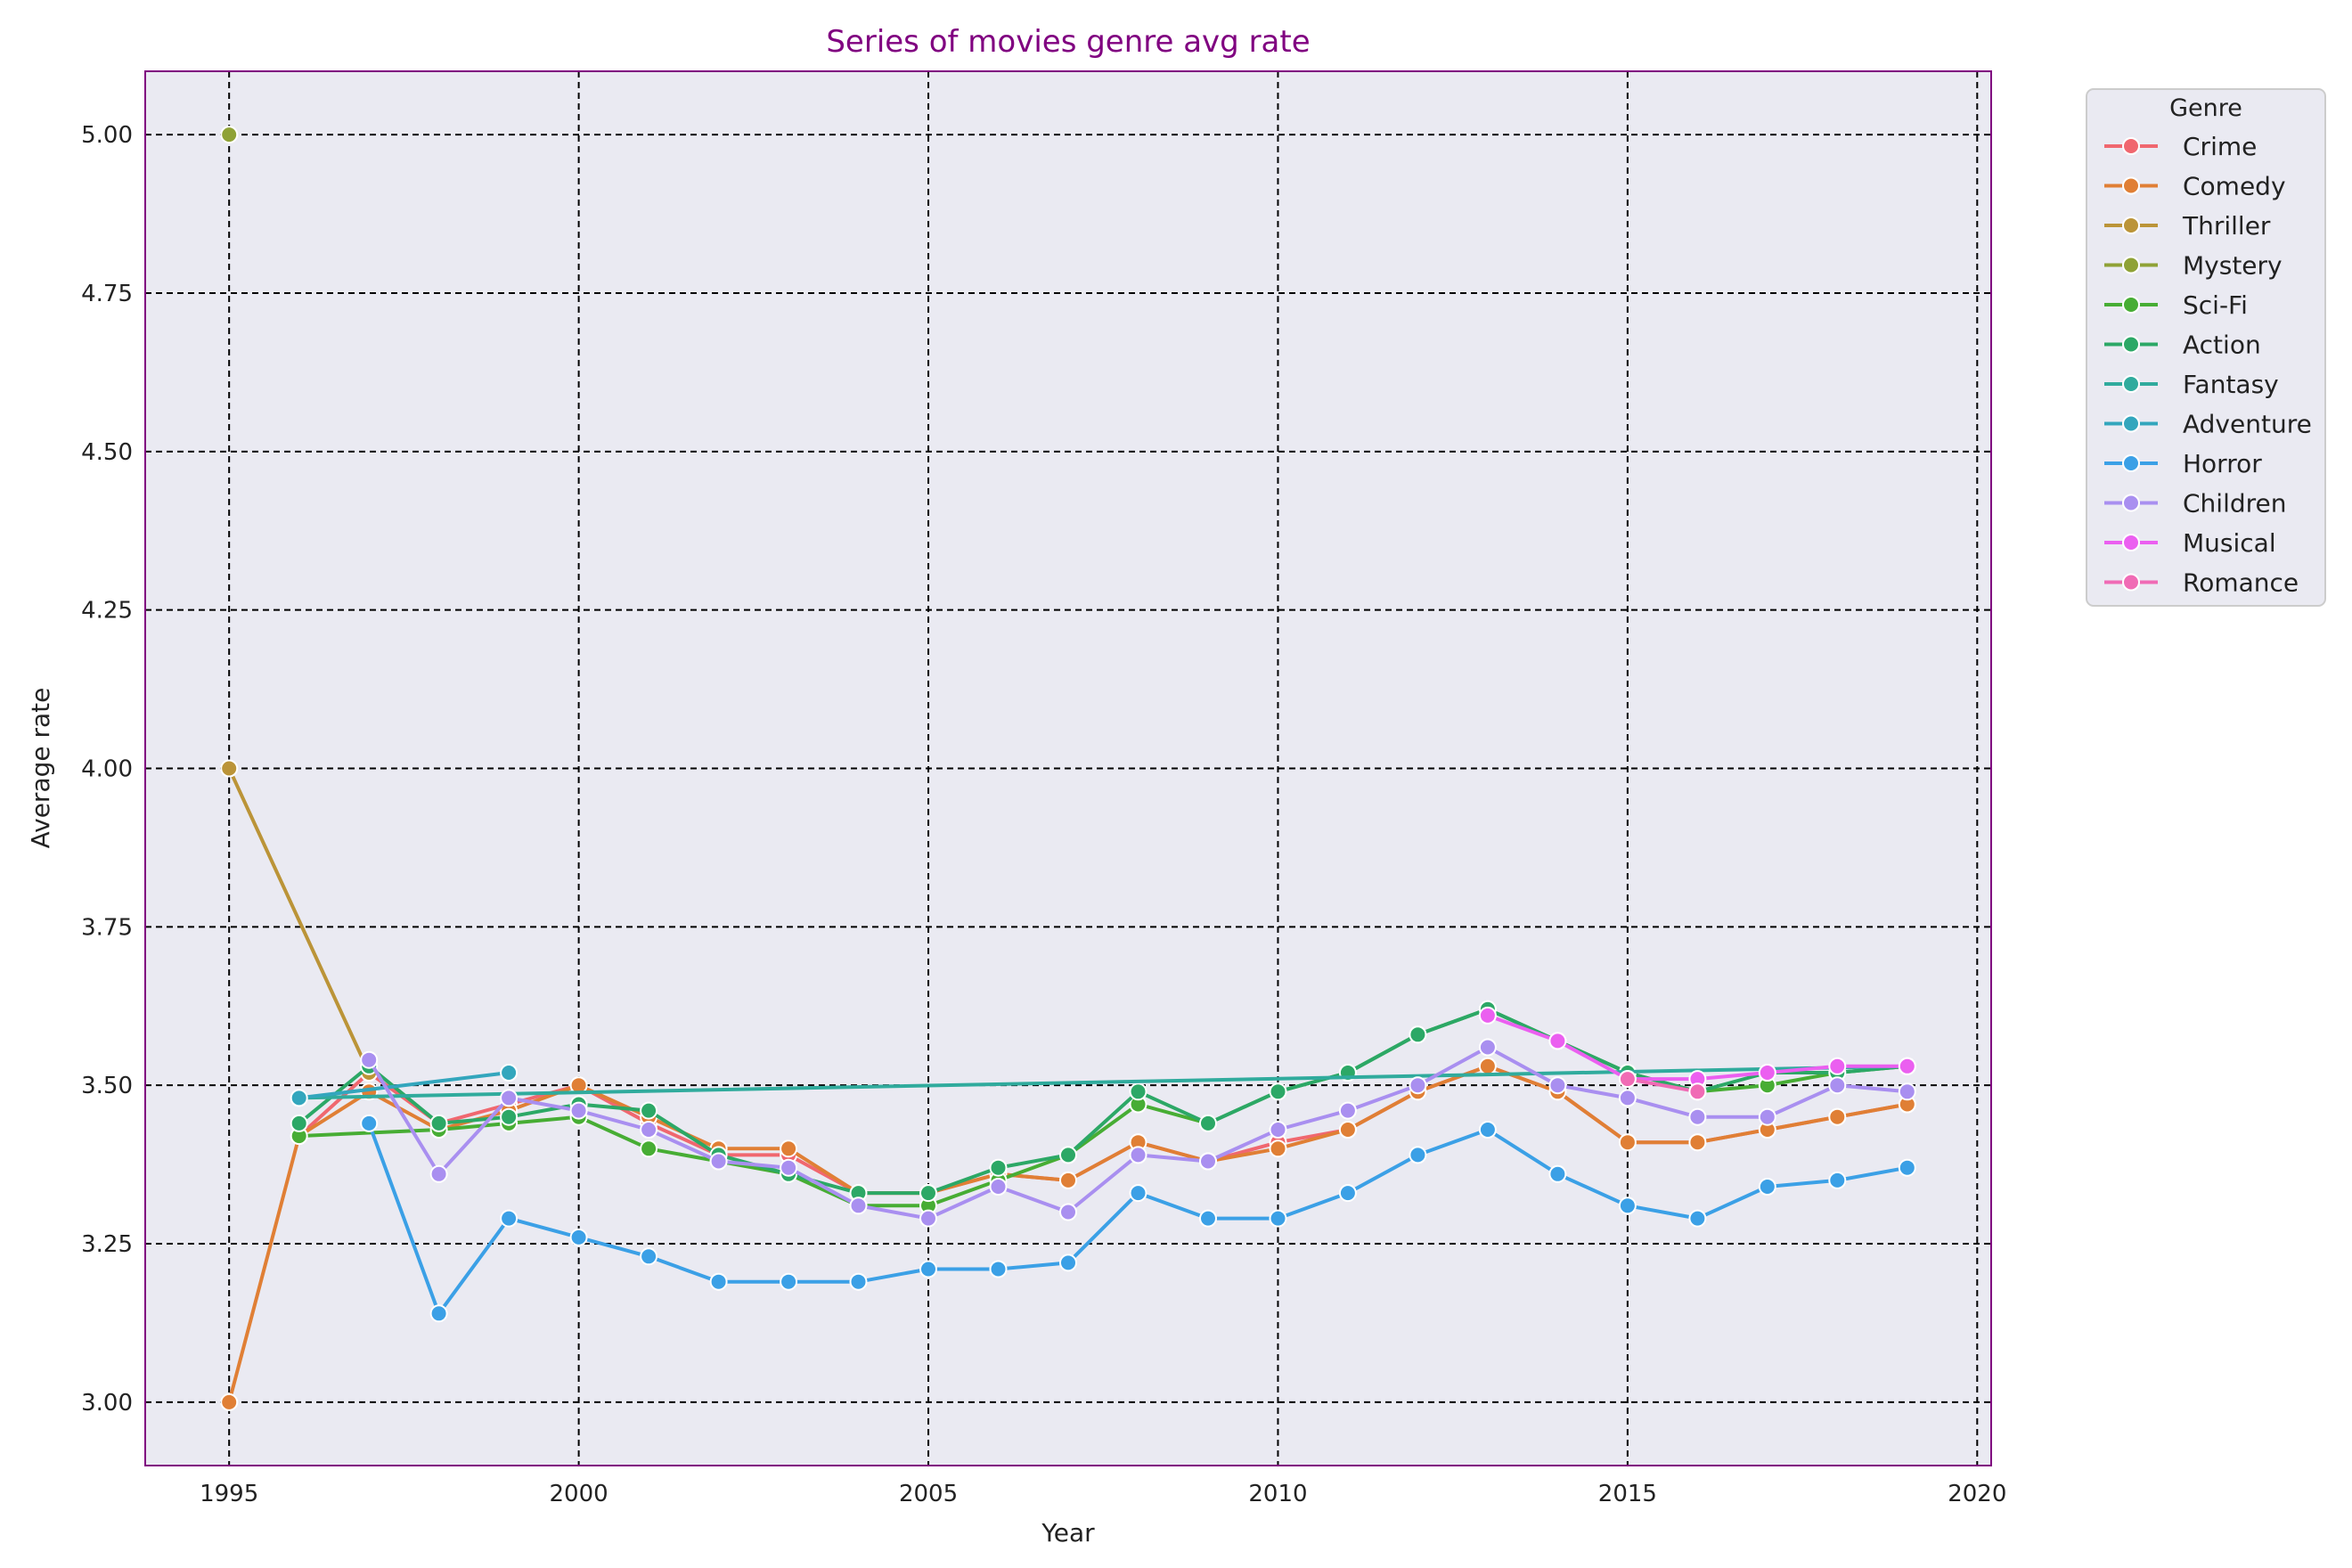 Image resolution: width=2352 pixels, height=1568 pixels. What do you see at coordinates (2241, 583) in the screenshot?
I see `legend-label: Romance` at bounding box center [2241, 583].